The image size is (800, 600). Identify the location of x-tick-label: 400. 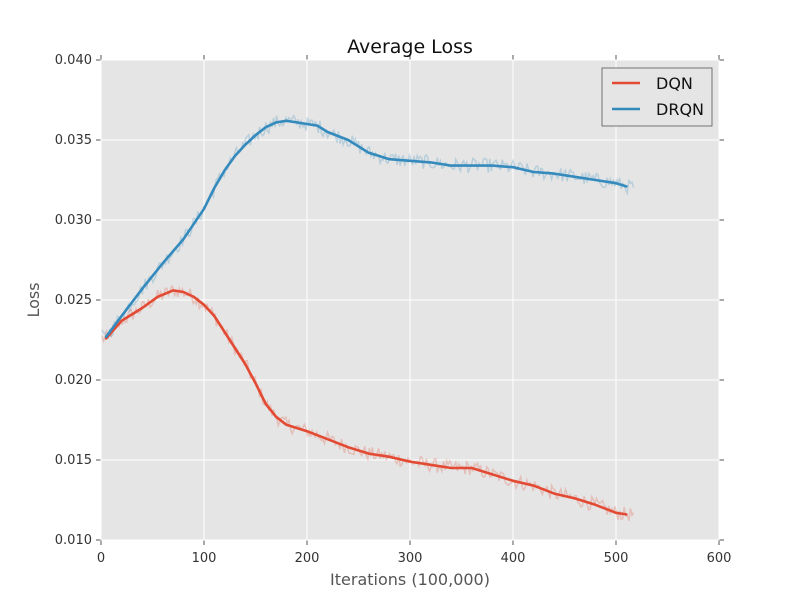
(513, 558).